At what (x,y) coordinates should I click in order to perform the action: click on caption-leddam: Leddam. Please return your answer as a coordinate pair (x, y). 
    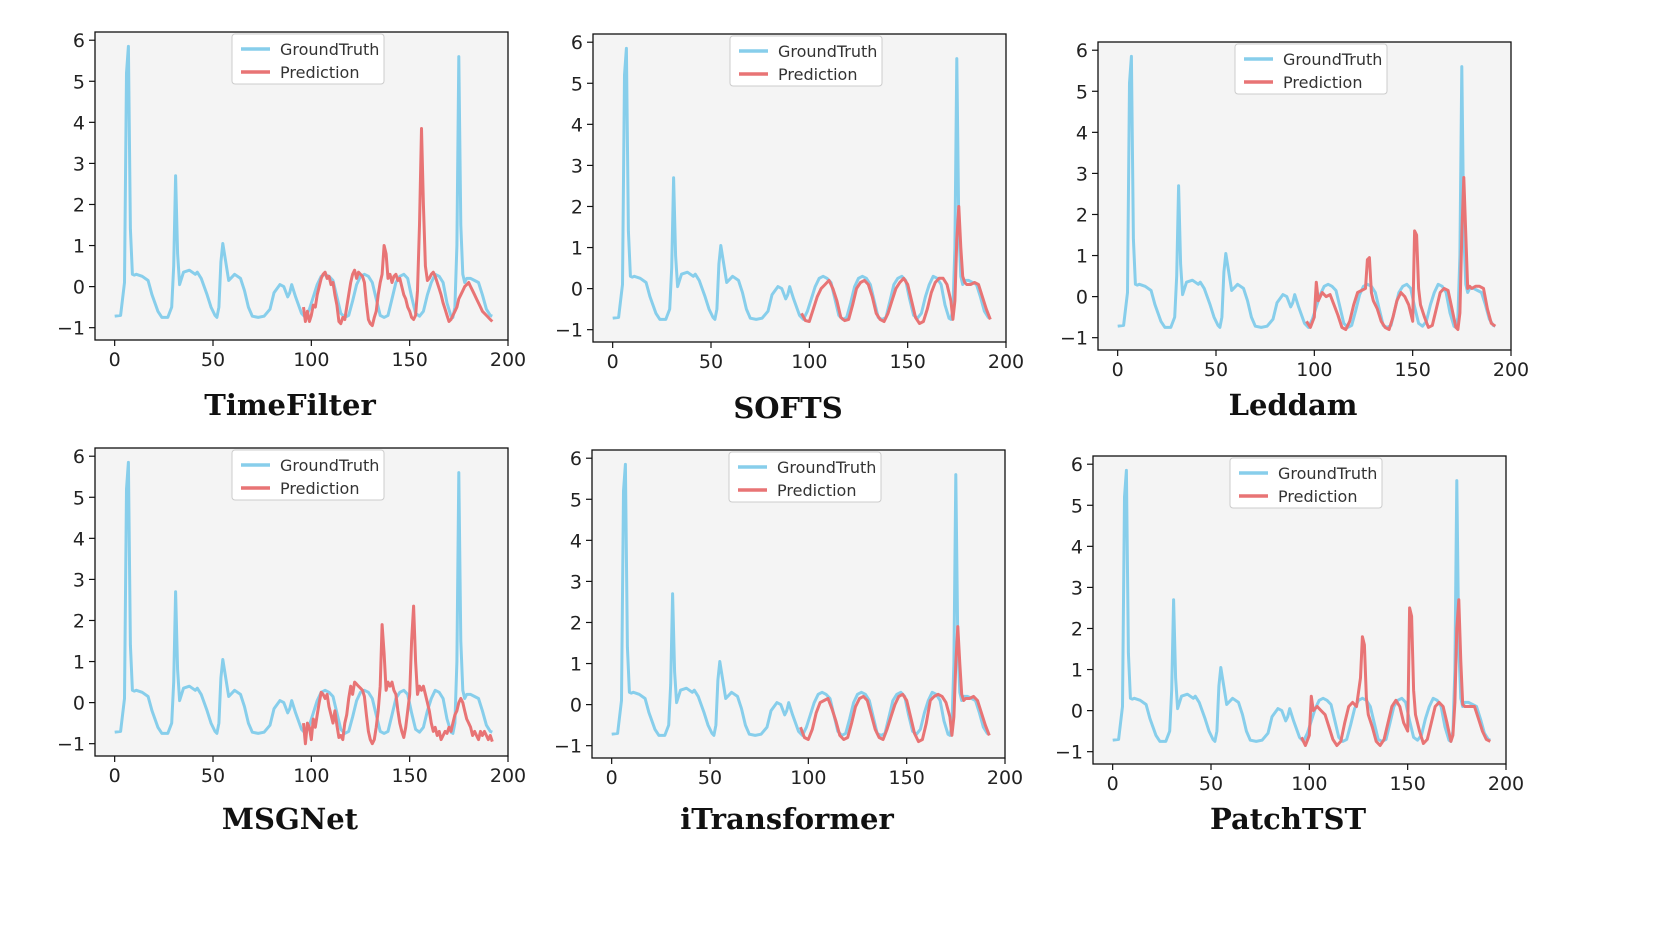
    Looking at the image, I should click on (1293, 405).